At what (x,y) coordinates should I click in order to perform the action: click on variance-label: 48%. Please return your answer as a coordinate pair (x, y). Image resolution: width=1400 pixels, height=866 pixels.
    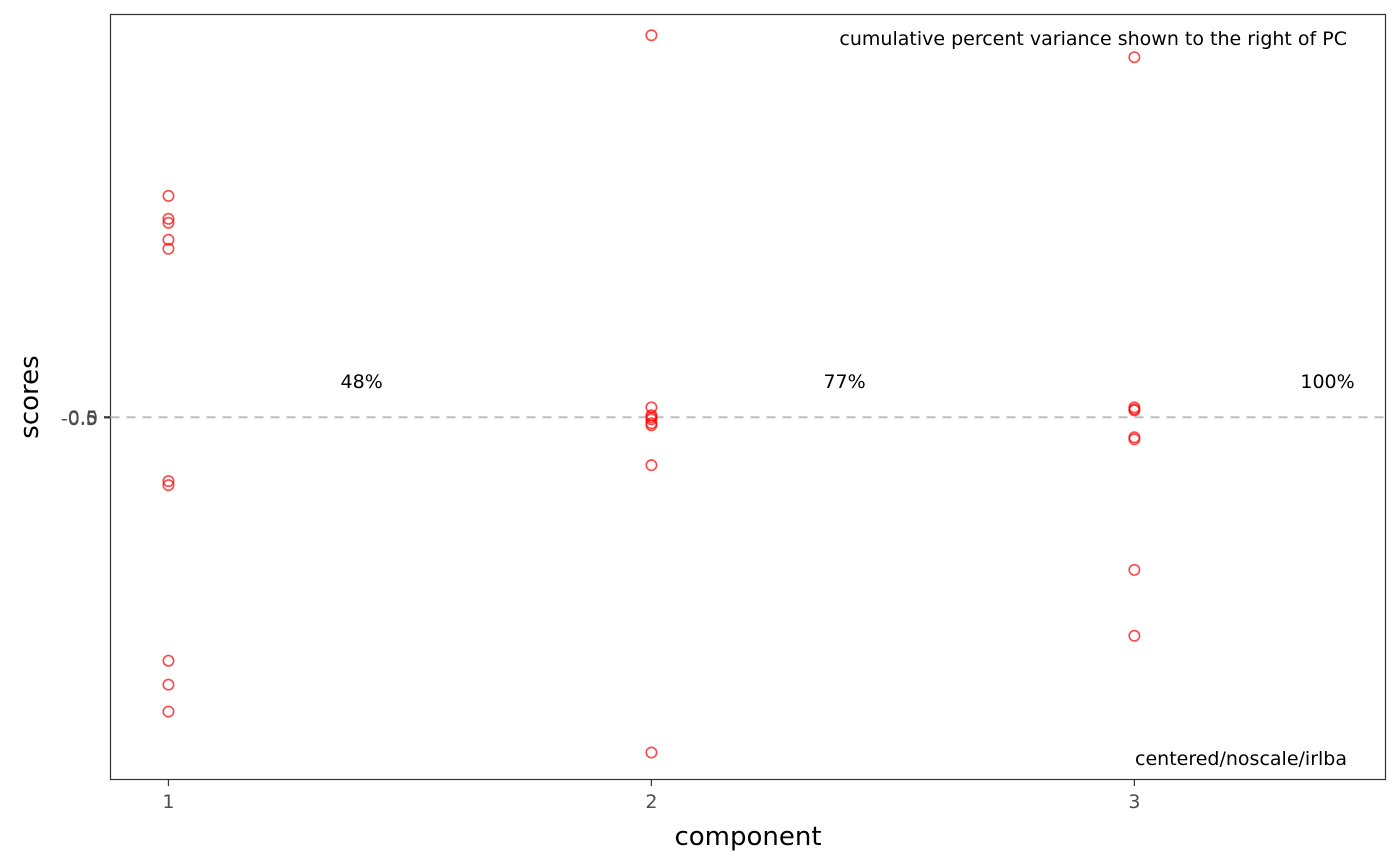
    Looking at the image, I should click on (362, 382).